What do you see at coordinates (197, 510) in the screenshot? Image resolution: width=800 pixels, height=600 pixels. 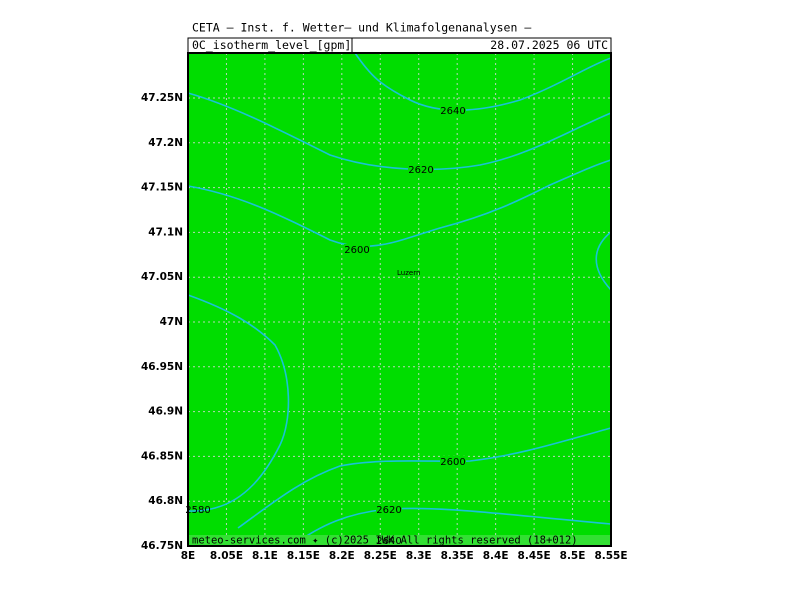 I see `contour-label: 2580` at bounding box center [197, 510].